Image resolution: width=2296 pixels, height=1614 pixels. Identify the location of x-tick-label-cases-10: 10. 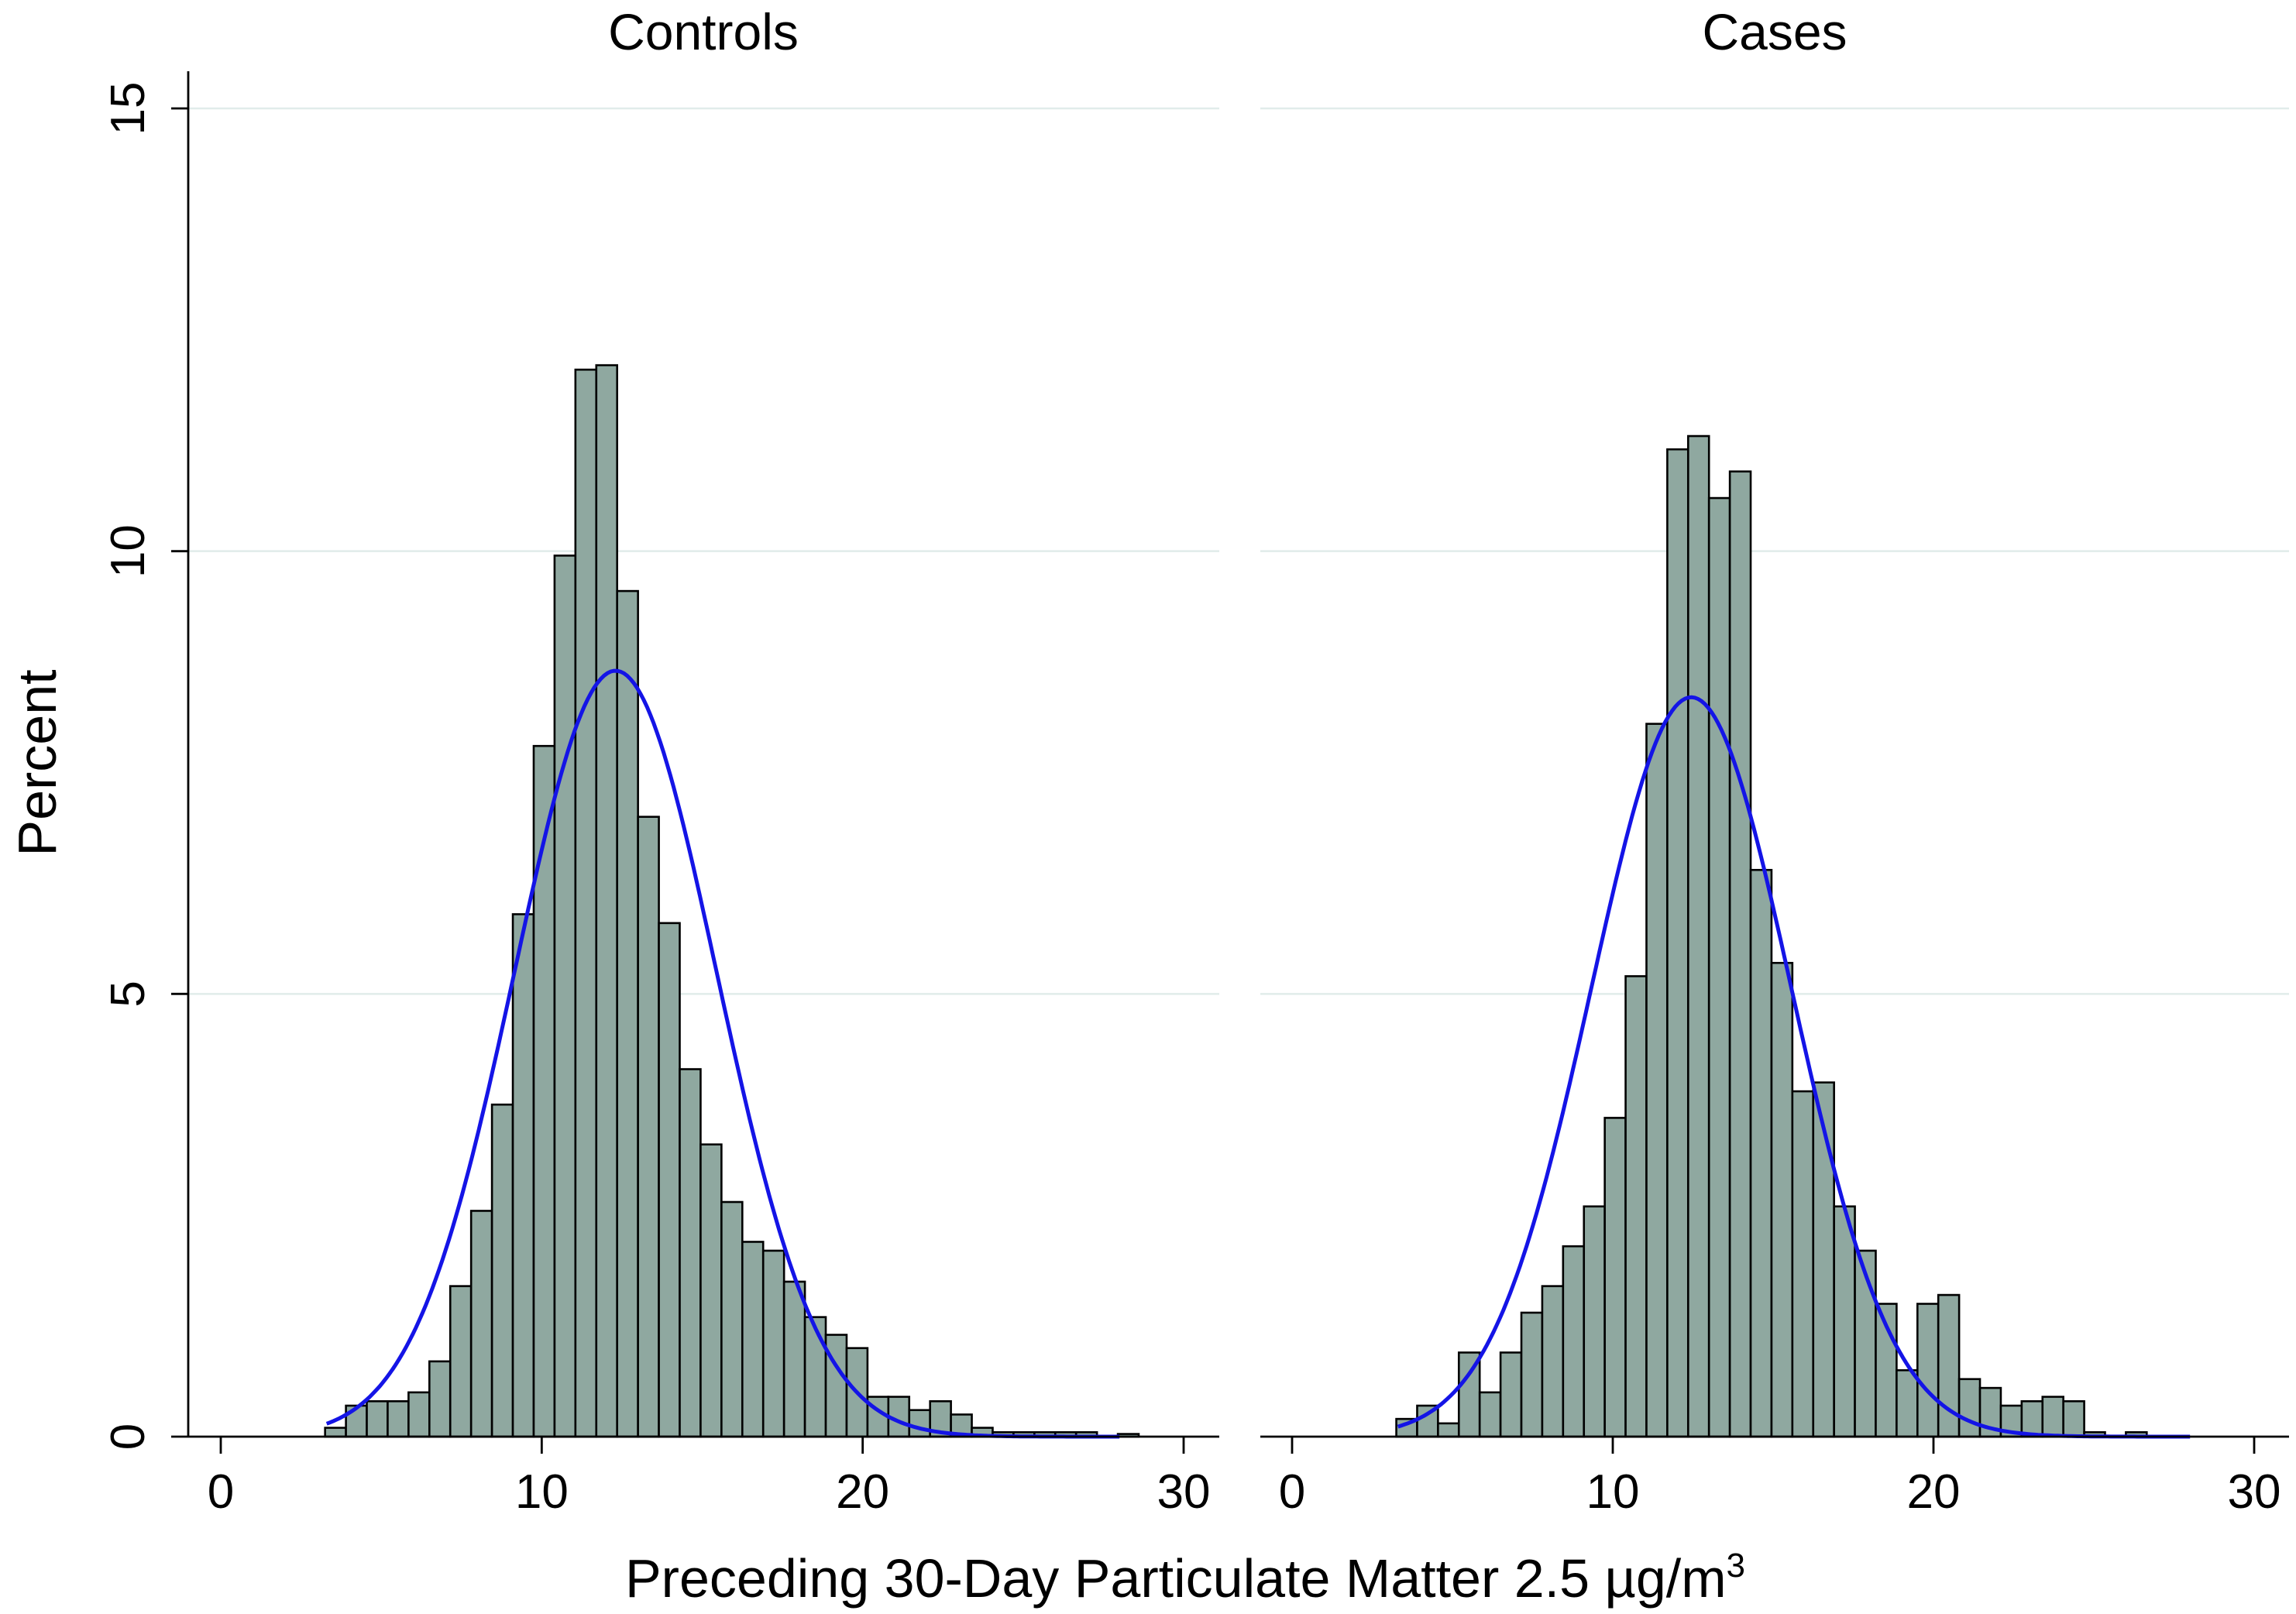
(1613, 1492).